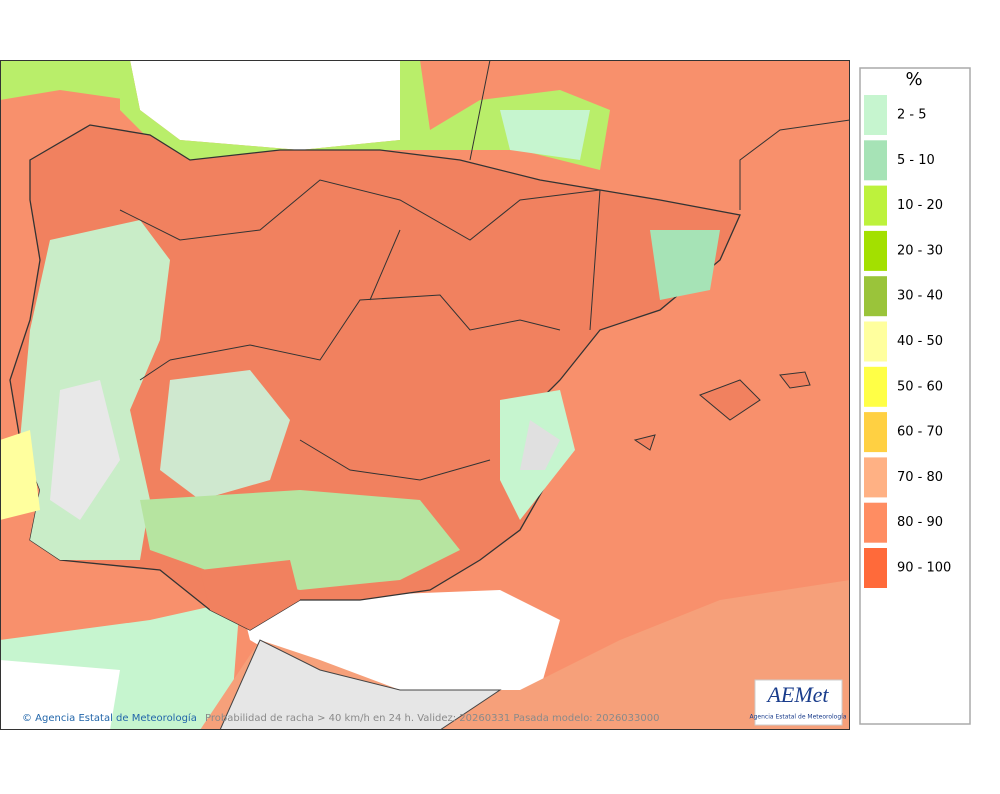  Describe the element at coordinates (920, 296) in the screenshot. I see `legend-label: 30 - 40` at that location.